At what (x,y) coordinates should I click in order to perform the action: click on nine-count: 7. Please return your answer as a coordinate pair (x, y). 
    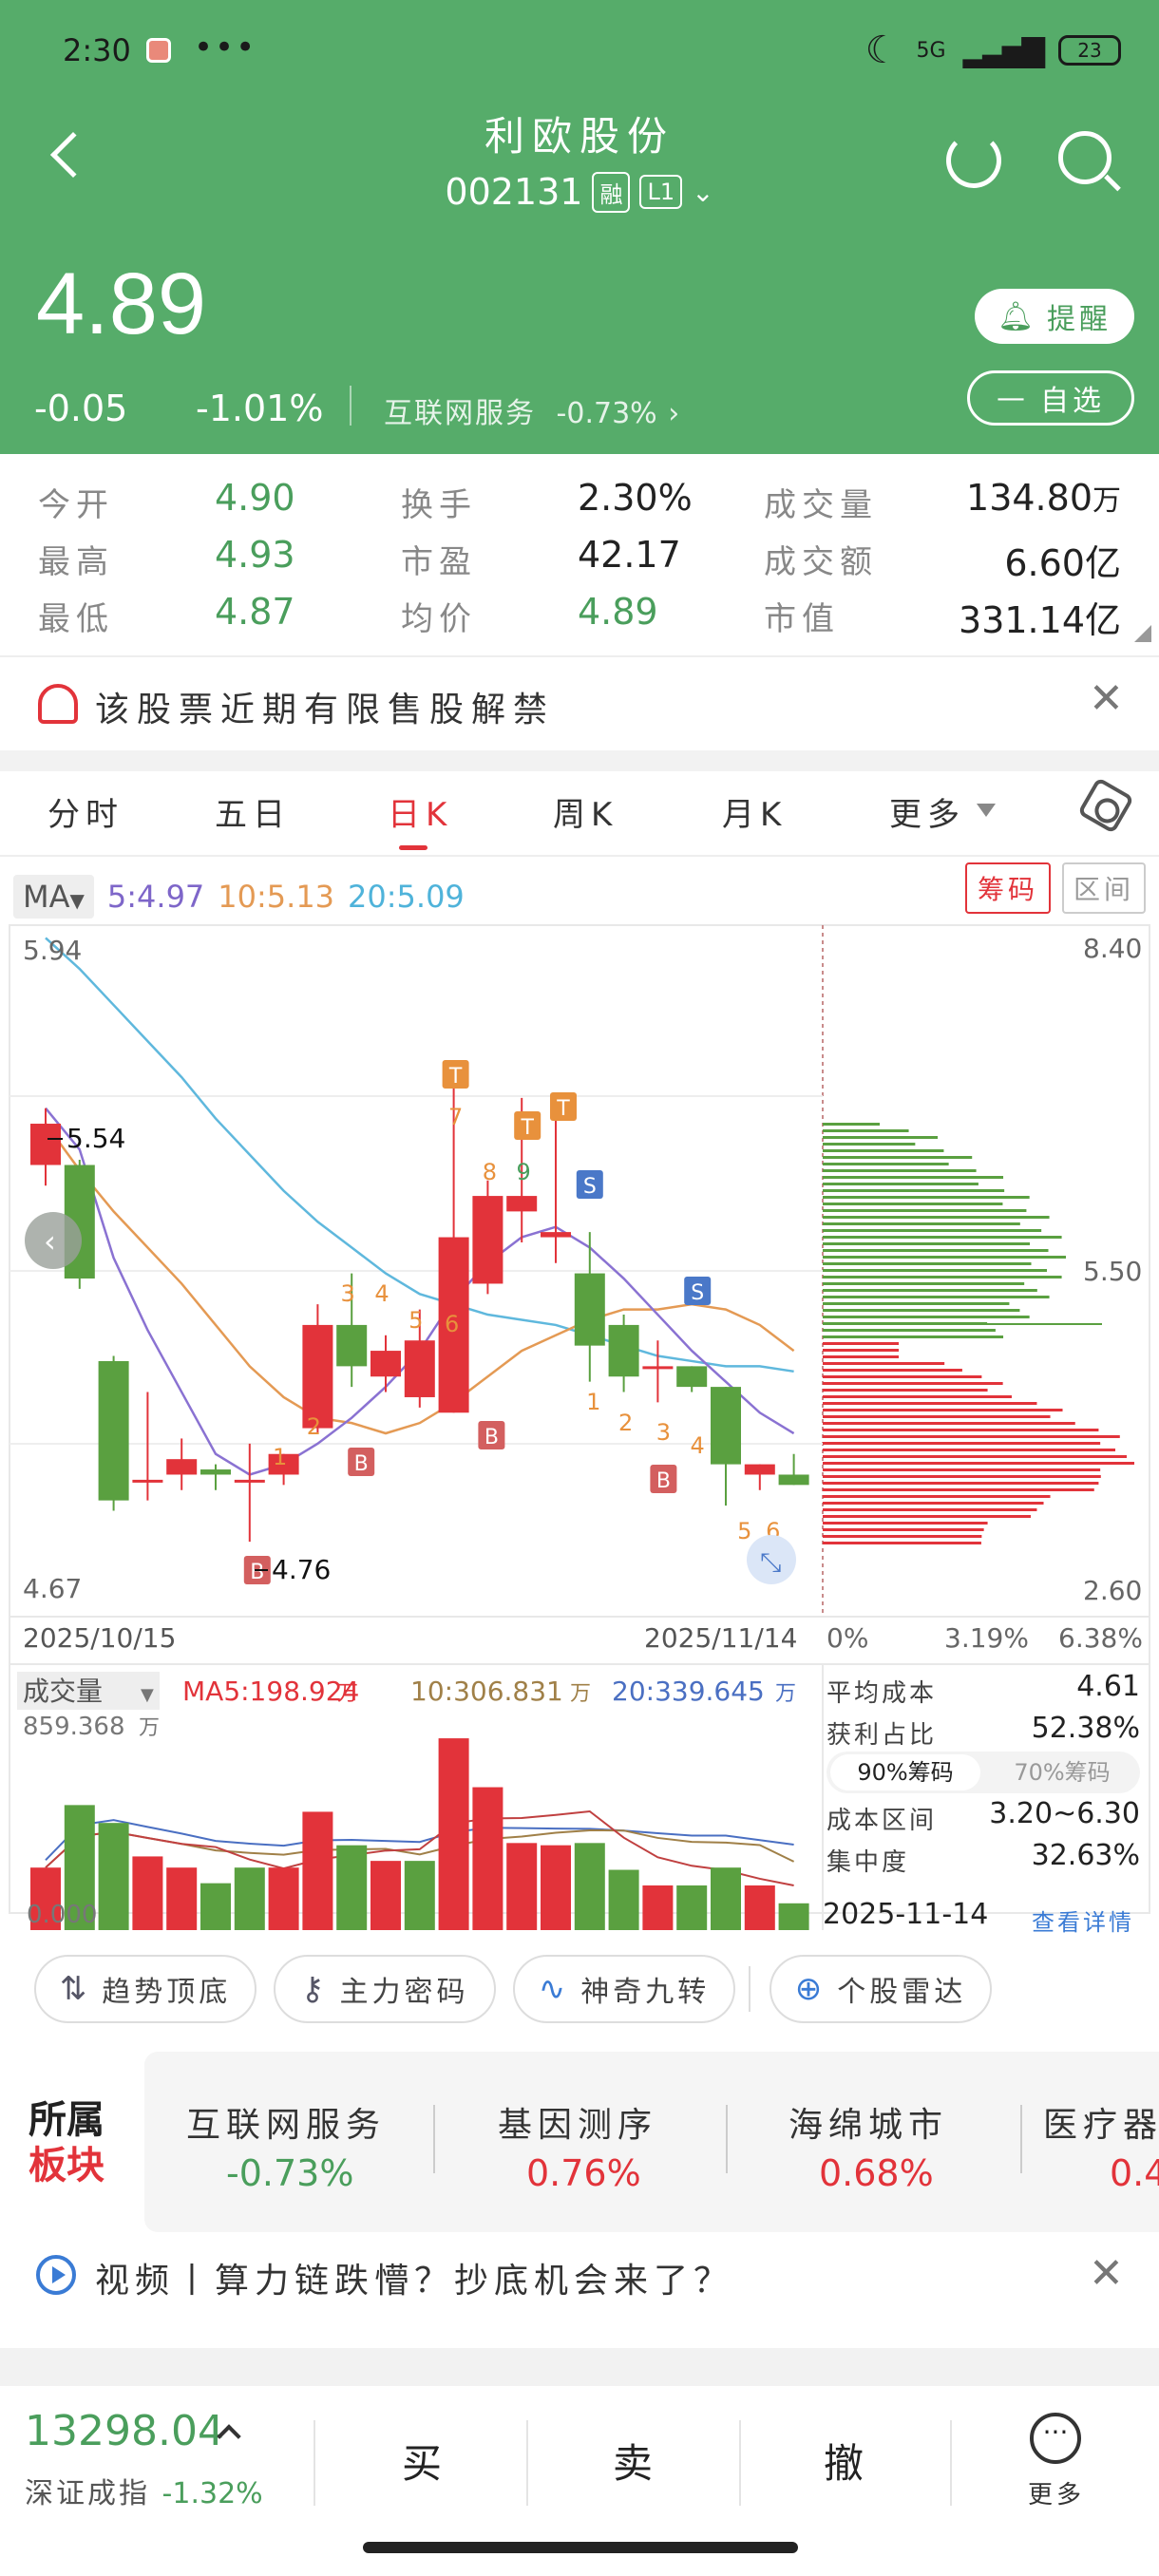
    Looking at the image, I should click on (455, 1117).